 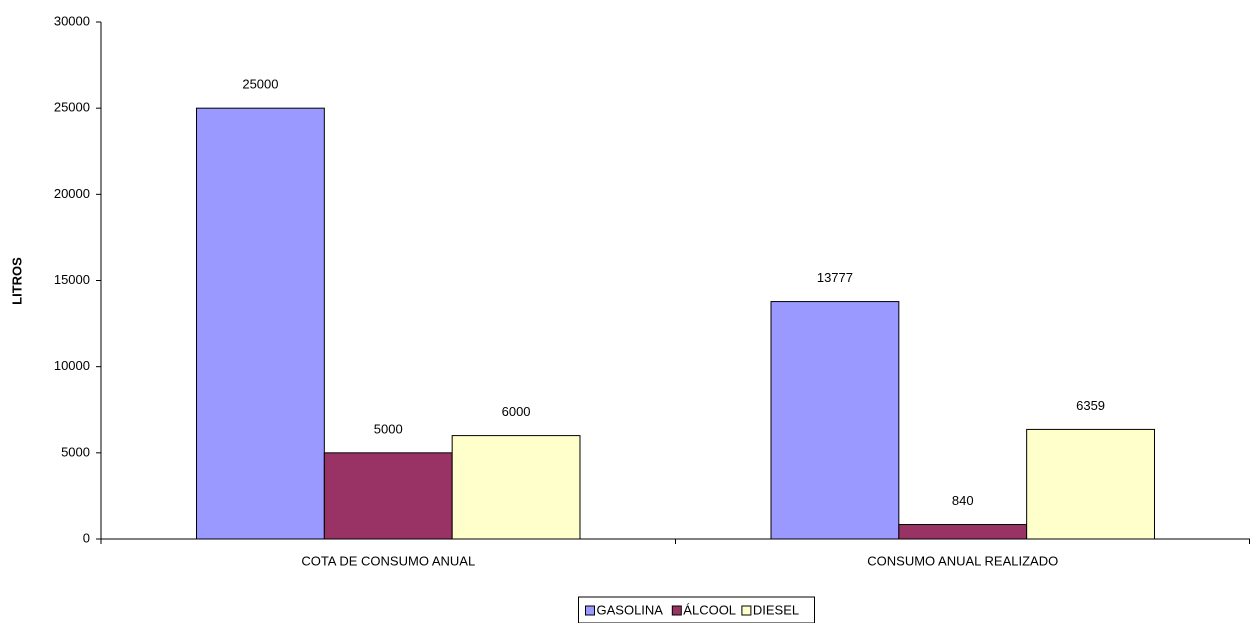 I want to click on y-tick-label: 10000, so click(x=72, y=365).